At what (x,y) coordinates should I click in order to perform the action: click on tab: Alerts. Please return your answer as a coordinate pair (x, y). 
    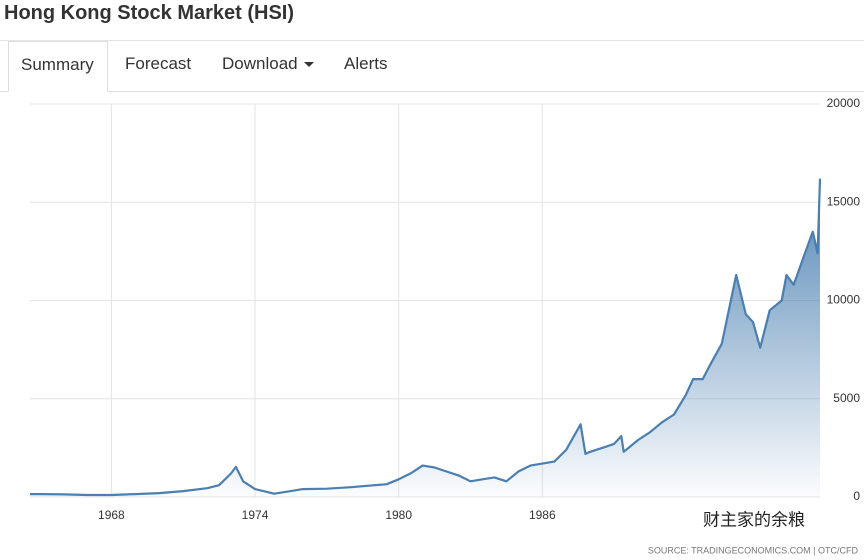
    Looking at the image, I should click on (365, 66).